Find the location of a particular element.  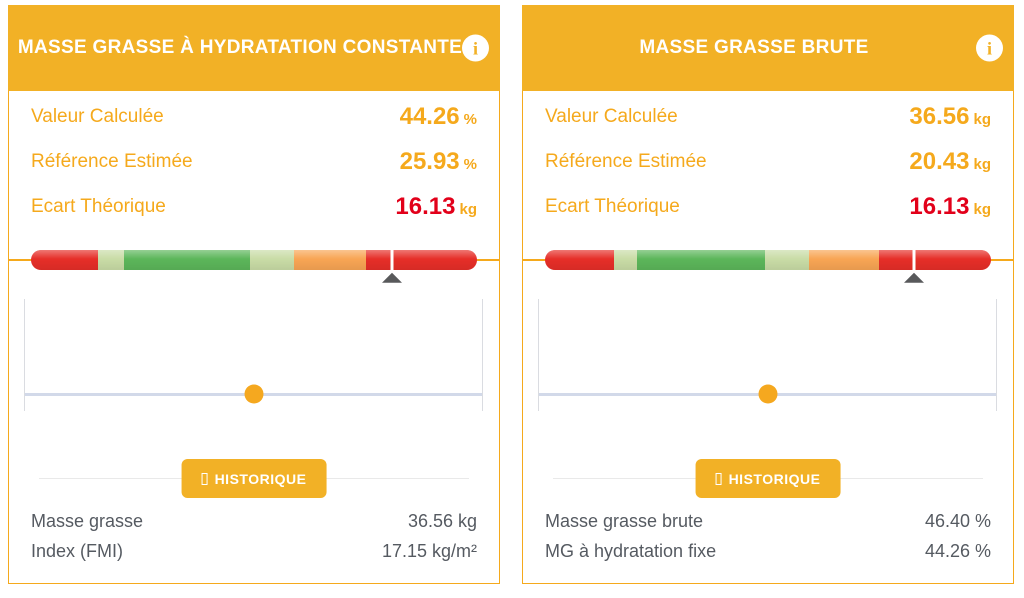

value-number: 25.93 is located at coordinates (429, 161).